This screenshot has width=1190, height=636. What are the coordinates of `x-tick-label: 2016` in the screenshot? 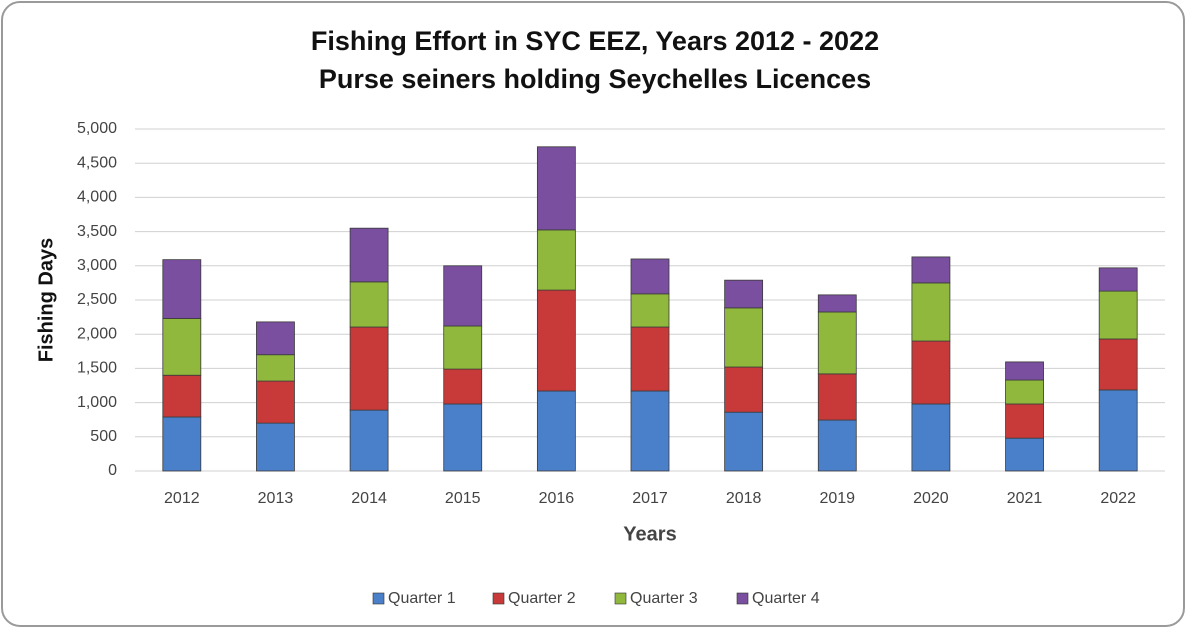 It's located at (557, 498).